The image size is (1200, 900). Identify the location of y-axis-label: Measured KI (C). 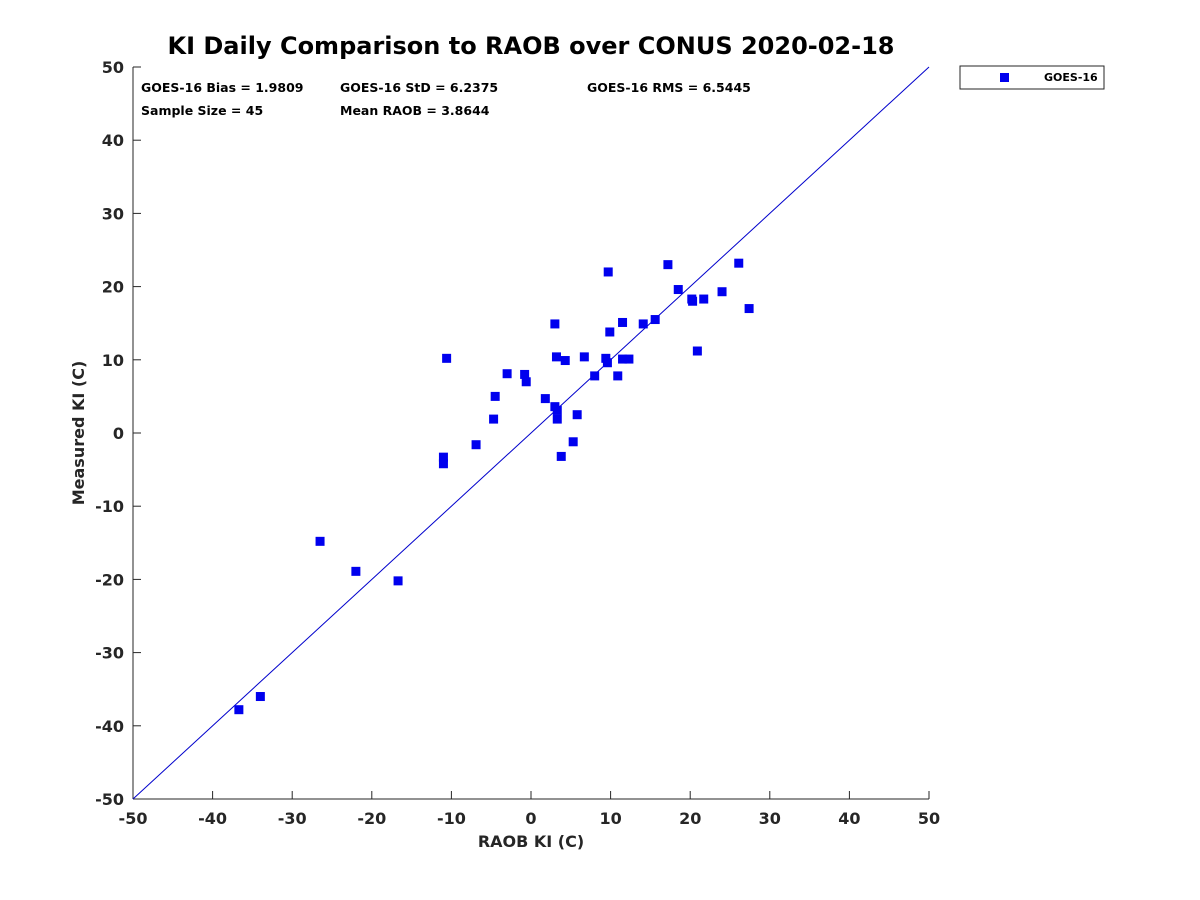
(78, 433).